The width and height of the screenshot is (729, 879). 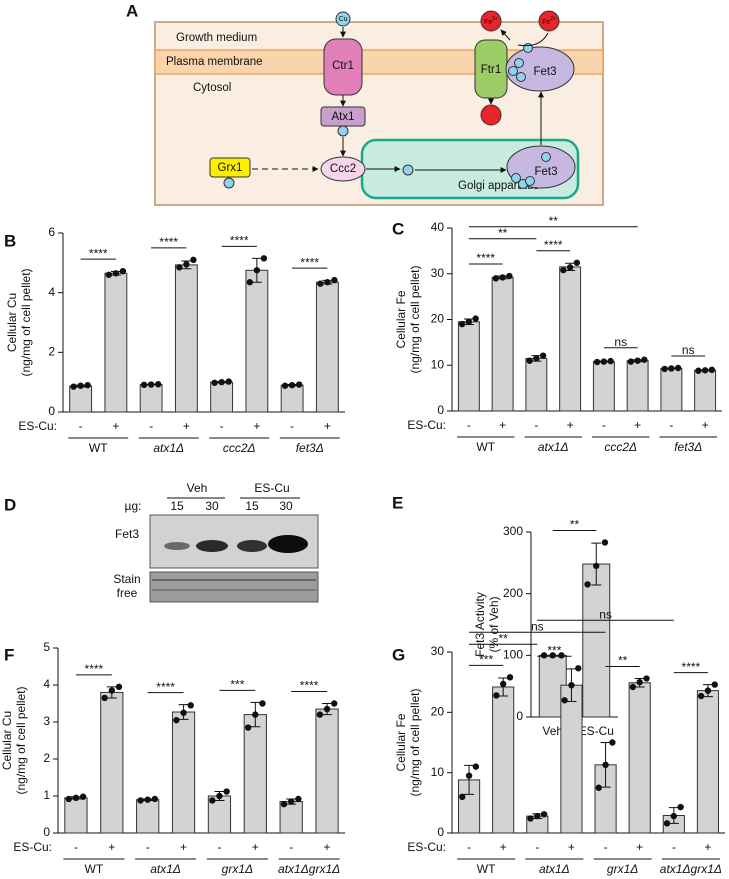 I want to click on fet3, so click(x=541, y=167).